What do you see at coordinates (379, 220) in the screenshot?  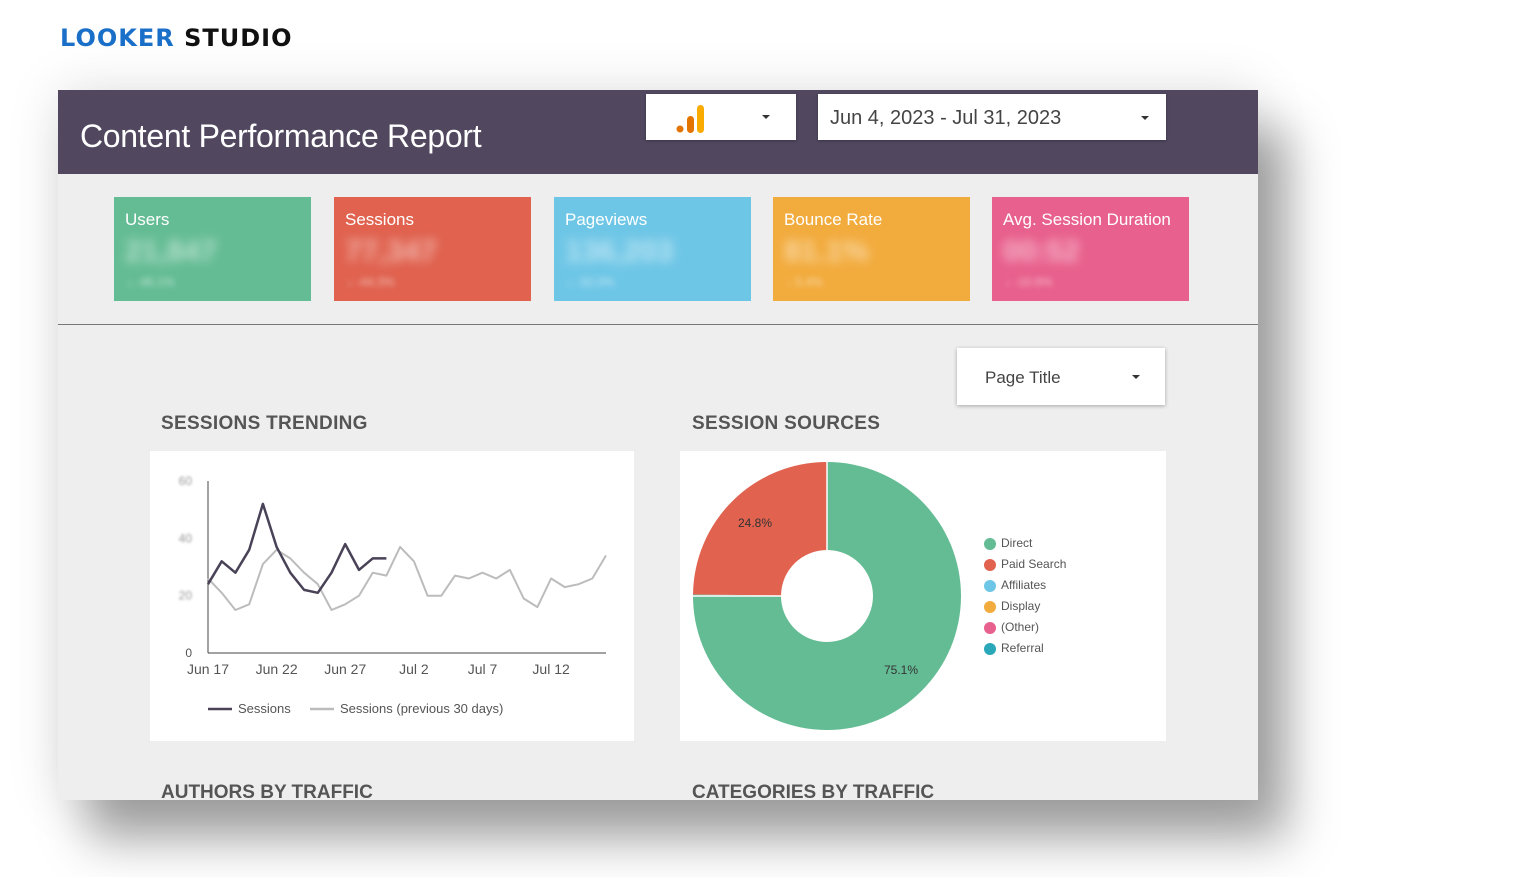 I see `kpi-label: Sessions` at bounding box center [379, 220].